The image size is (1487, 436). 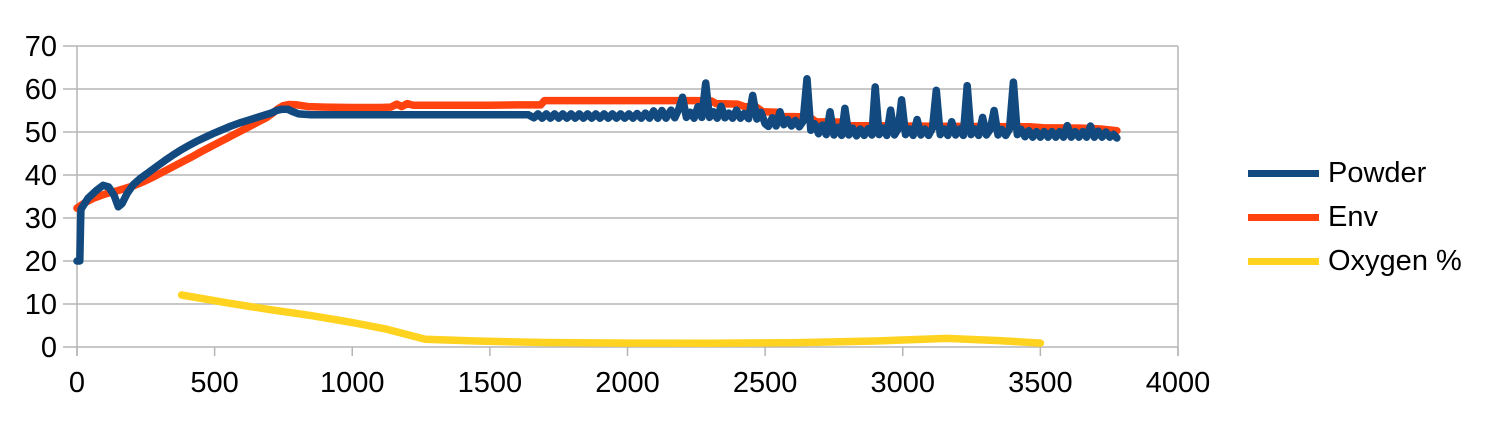 I want to click on y-tick-label-40: 40, so click(x=41, y=176).